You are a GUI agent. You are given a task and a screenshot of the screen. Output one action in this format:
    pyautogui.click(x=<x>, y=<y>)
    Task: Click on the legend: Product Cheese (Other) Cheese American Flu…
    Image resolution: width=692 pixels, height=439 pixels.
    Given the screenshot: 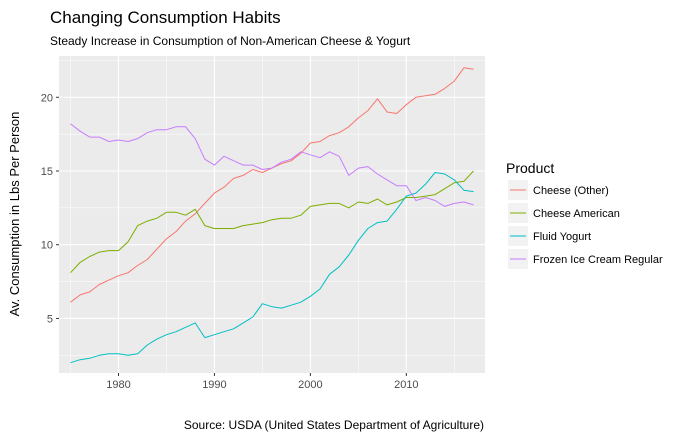 What is the action you would take?
    pyautogui.click(x=584, y=214)
    